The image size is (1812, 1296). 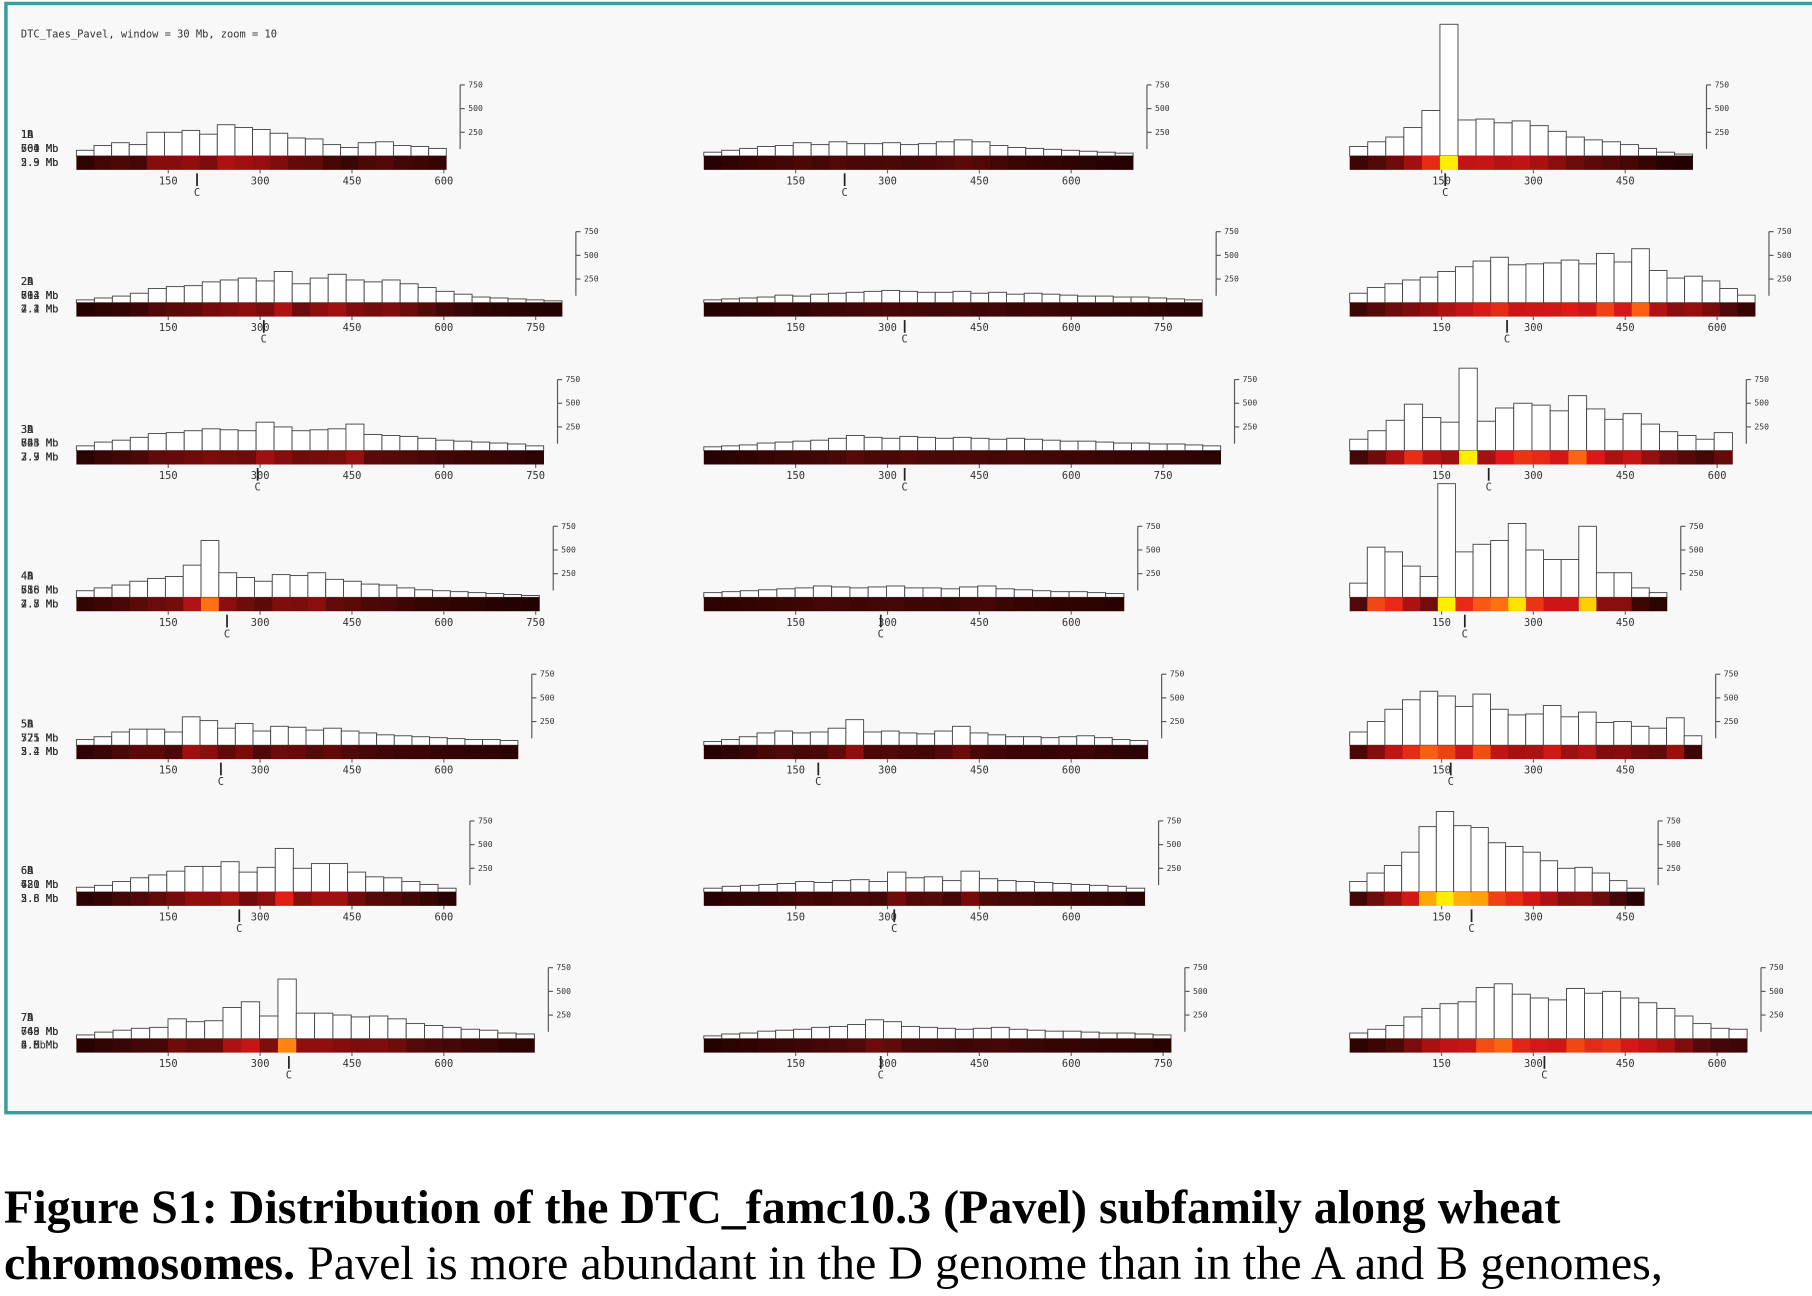 I want to click on chromosome-name: 1A, so click(x=27, y=135).